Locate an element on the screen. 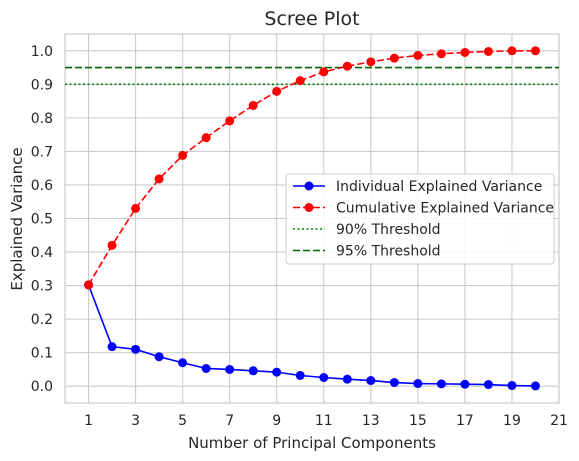 This screenshot has height=461, width=579. legend-label: 90% Threshold is located at coordinates (388, 230).